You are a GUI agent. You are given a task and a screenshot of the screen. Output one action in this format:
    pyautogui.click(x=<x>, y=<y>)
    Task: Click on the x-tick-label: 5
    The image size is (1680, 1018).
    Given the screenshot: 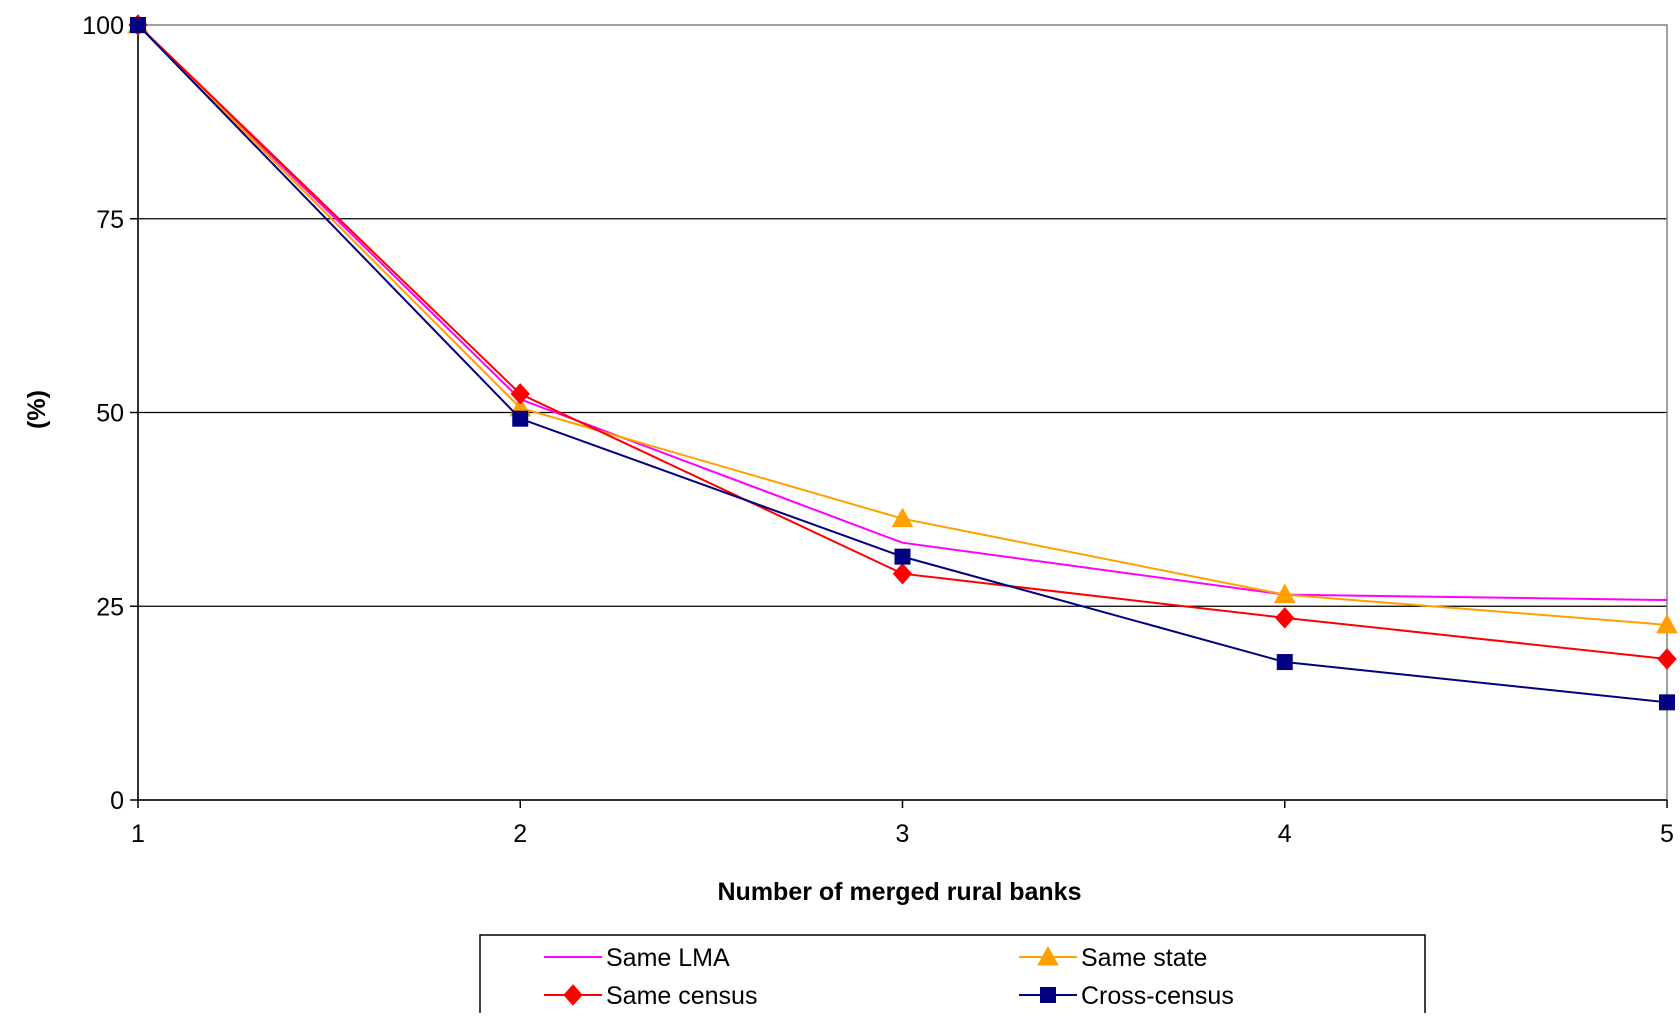 What is the action you would take?
    pyautogui.click(x=1667, y=834)
    